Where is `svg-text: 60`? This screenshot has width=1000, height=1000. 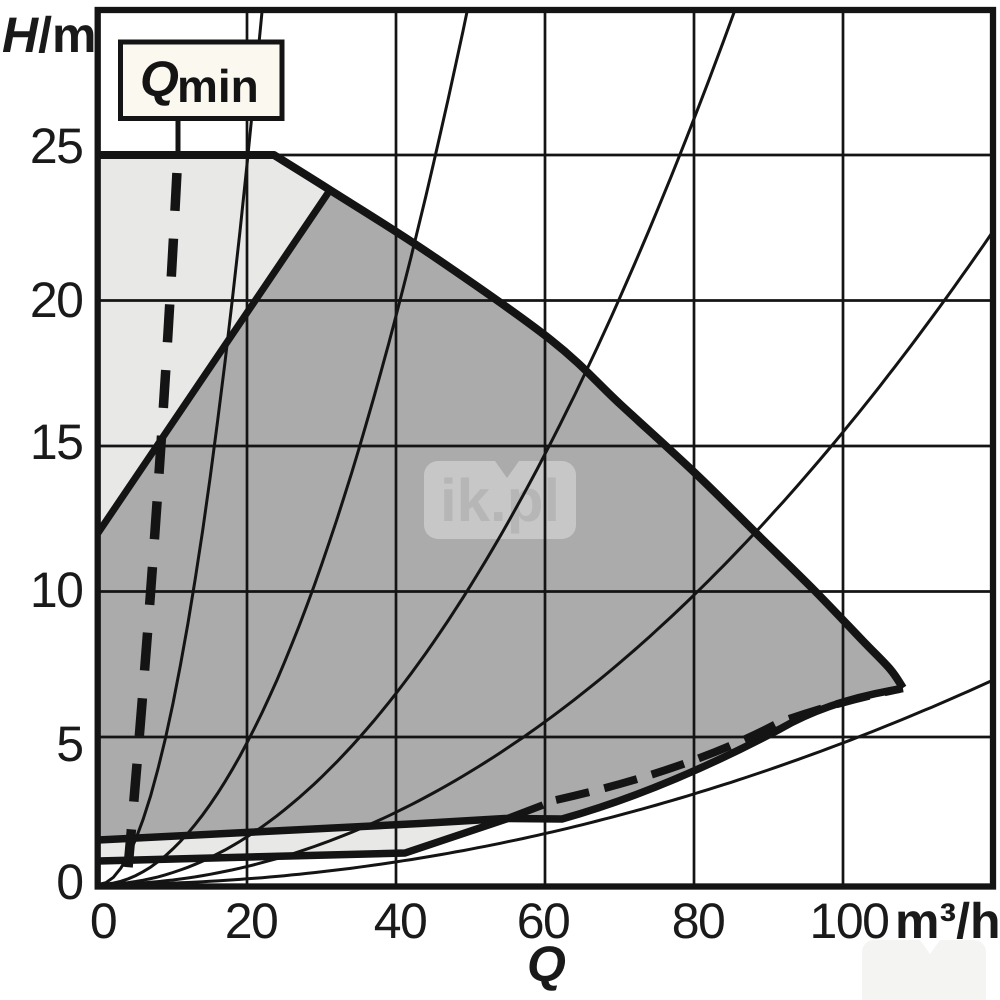
svg-text: 60 is located at coordinates (543, 921).